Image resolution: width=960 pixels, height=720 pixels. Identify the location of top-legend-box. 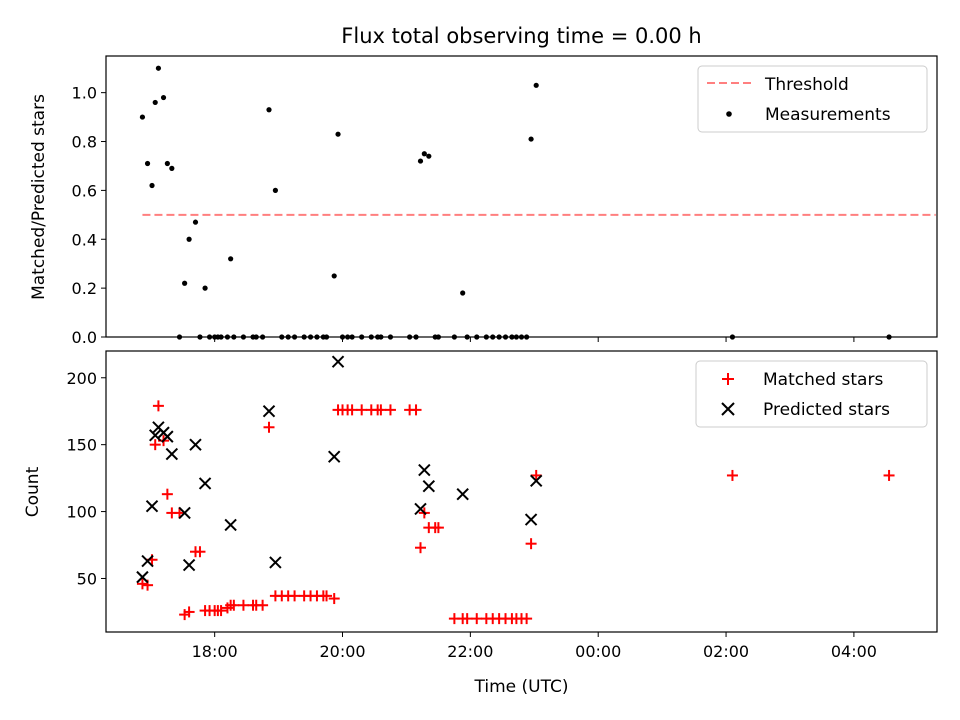
(812, 99).